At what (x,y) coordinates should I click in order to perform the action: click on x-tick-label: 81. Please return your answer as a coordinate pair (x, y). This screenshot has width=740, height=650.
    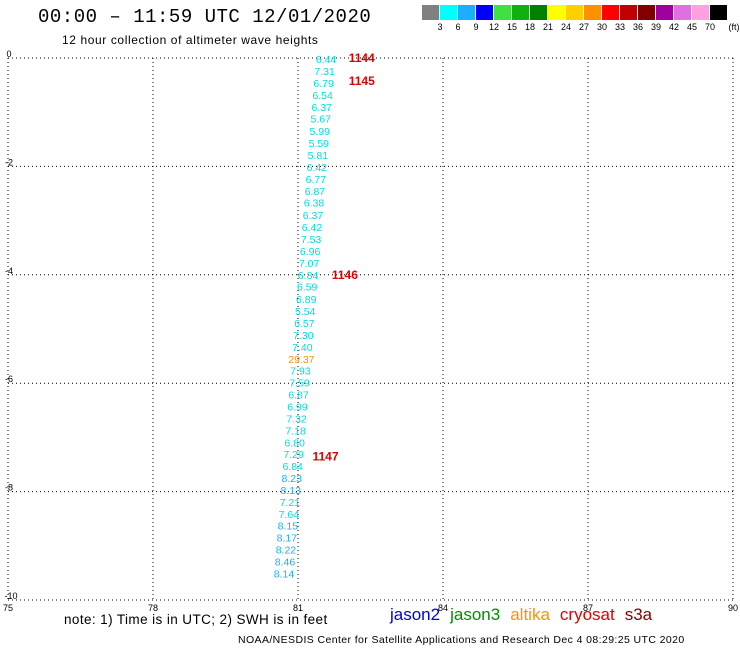
    Looking at the image, I should click on (298, 608).